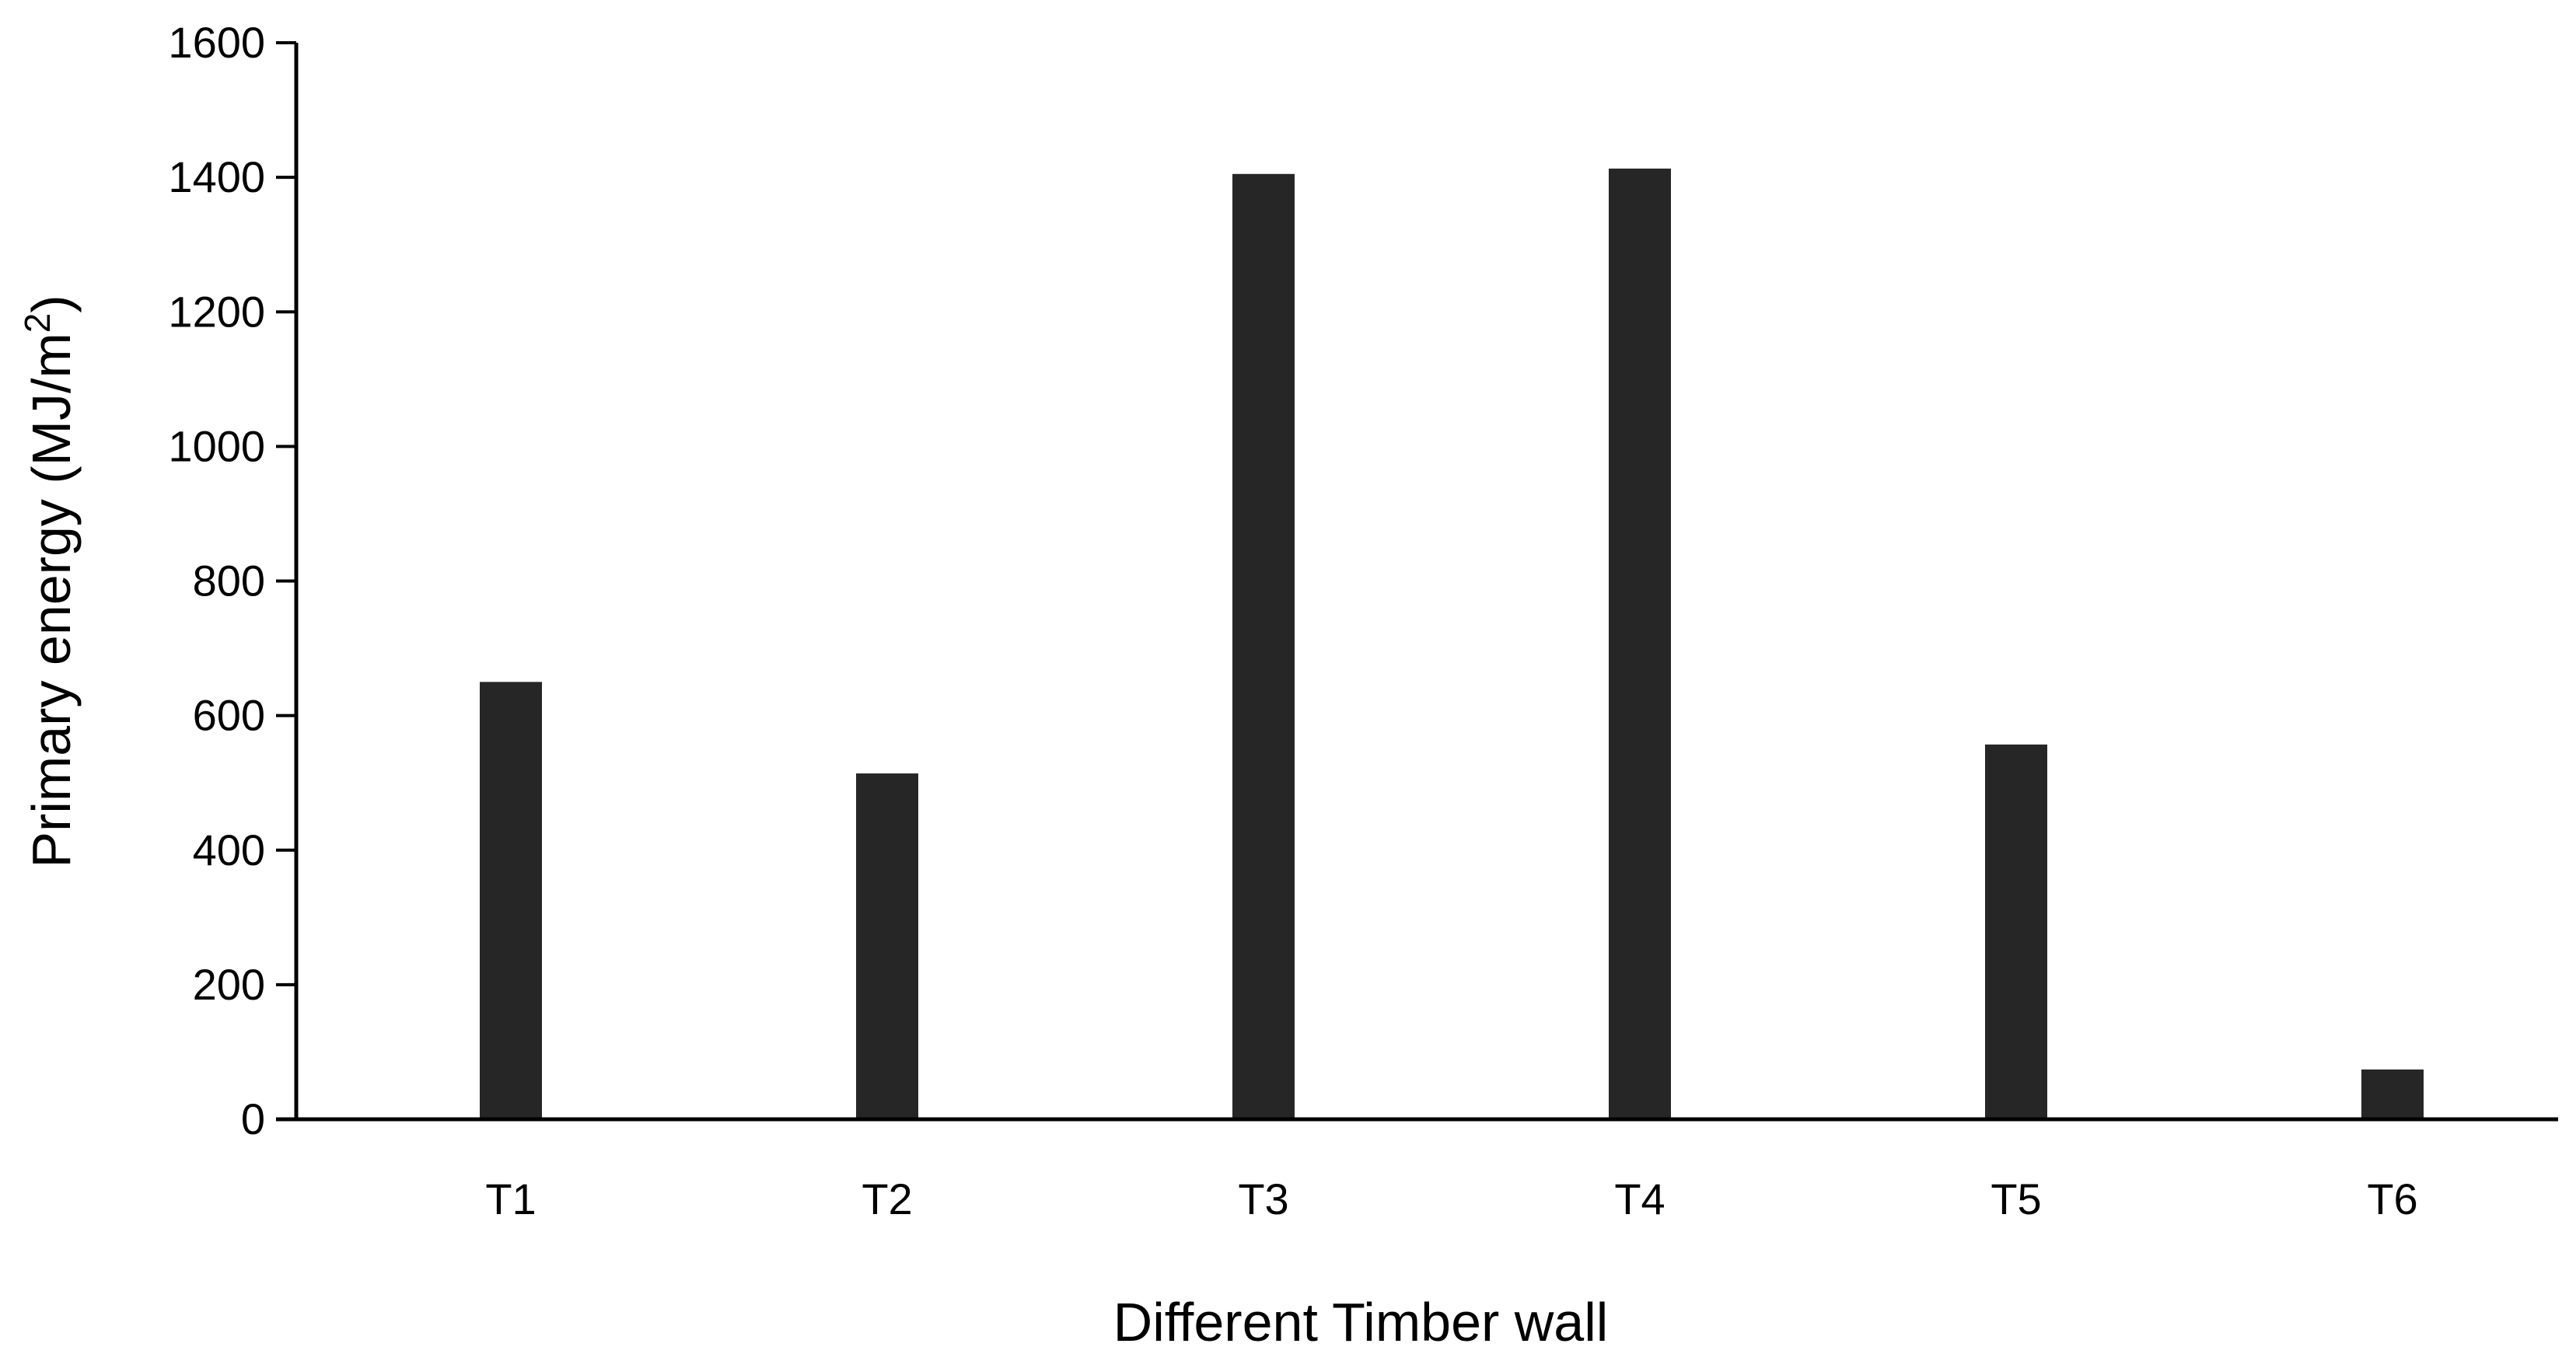 The image size is (2576, 1361). Describe the element at coordinates (2016, 931) in the screenshot. I see `bar-t5` at that location.